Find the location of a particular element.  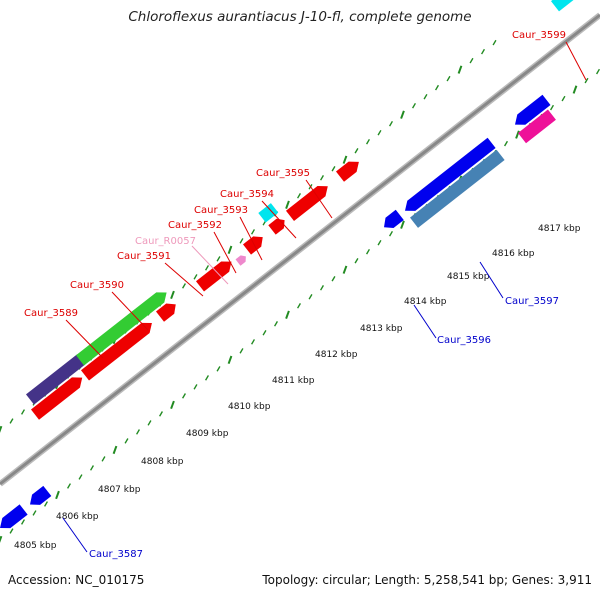

reverse-gene is located at coordinates (394, 219).